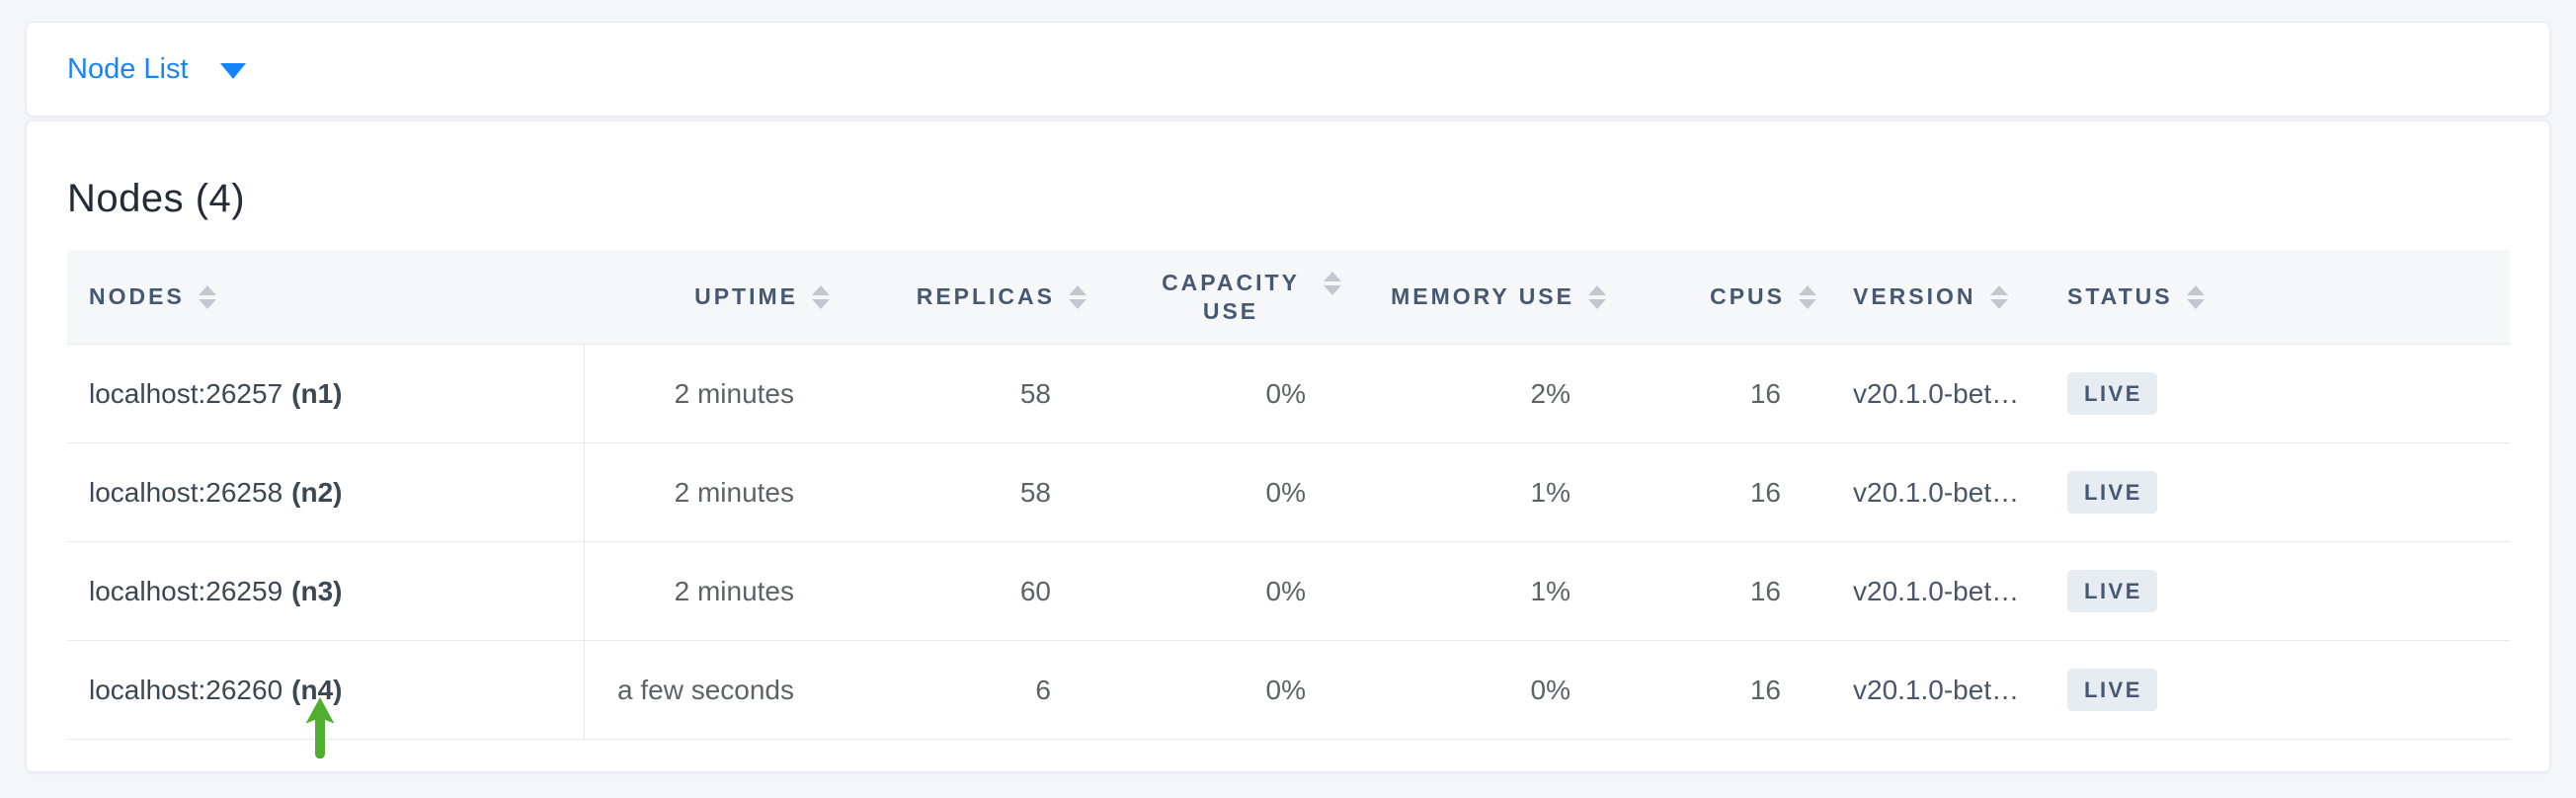  What do you see at coordinates (1473, 394) in the screenshot?
I see `cell-memory-use: 2%` at bounding box center [1473, 394].